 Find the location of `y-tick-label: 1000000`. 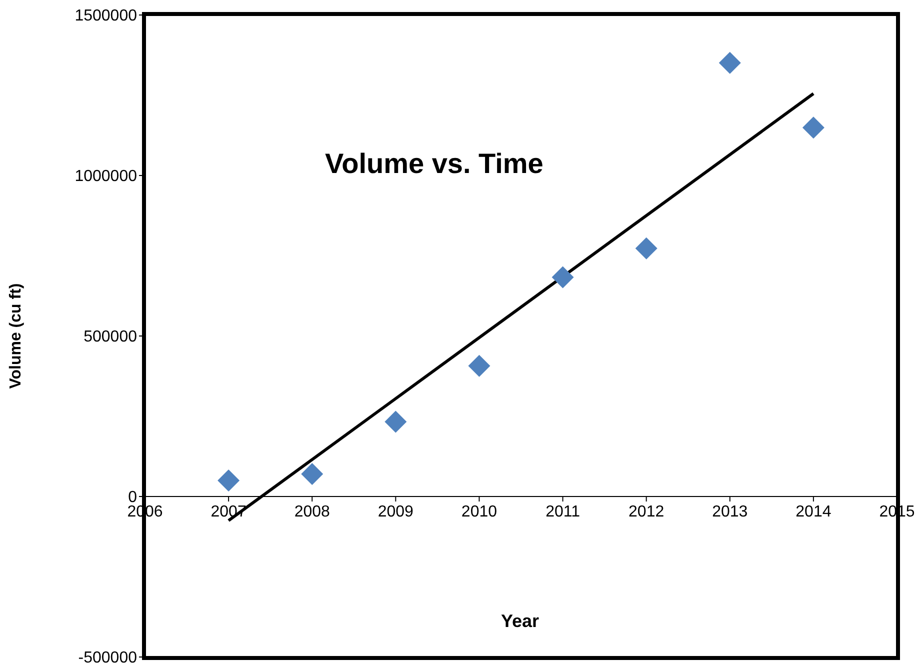

y-tick-label: 1000000 is located at coordinates (106, 177).